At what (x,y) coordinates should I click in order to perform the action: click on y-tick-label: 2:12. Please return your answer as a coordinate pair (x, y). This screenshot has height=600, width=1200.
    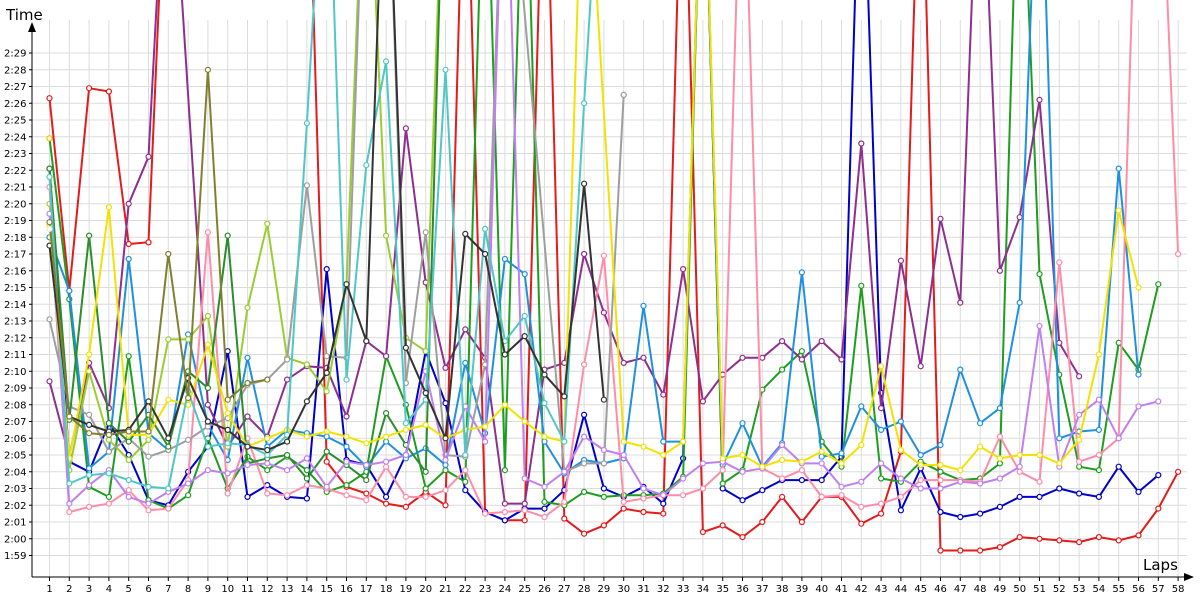
    Looking at the image, I should click on (15, 338).